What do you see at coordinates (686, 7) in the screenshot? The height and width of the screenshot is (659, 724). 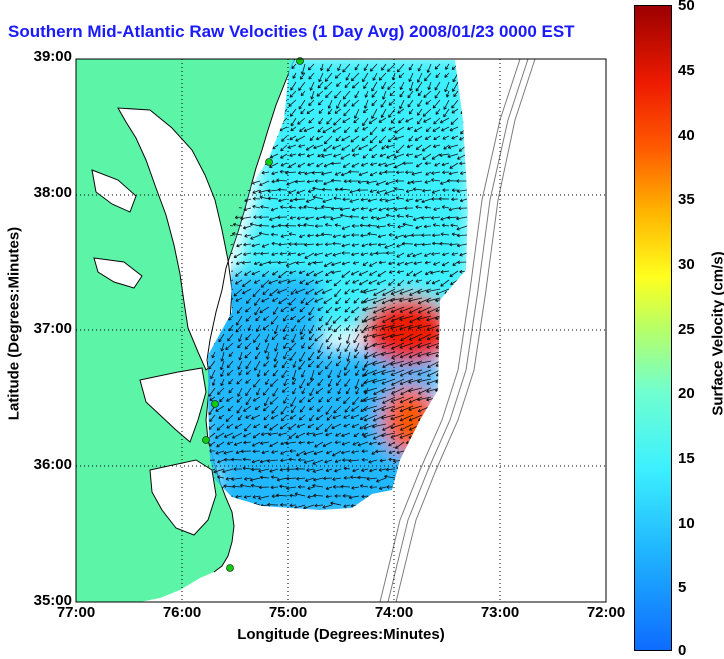 I see `colorbar-tick: 50` at bounding box center [686, 7].